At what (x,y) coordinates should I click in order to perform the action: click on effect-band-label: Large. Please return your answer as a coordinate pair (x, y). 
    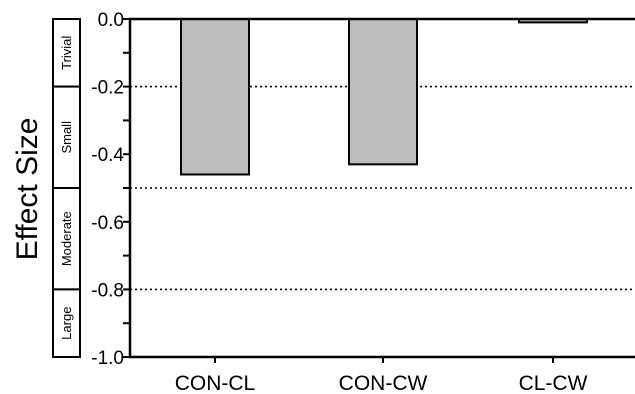
    Looking at the image, I should click on (66, 323).